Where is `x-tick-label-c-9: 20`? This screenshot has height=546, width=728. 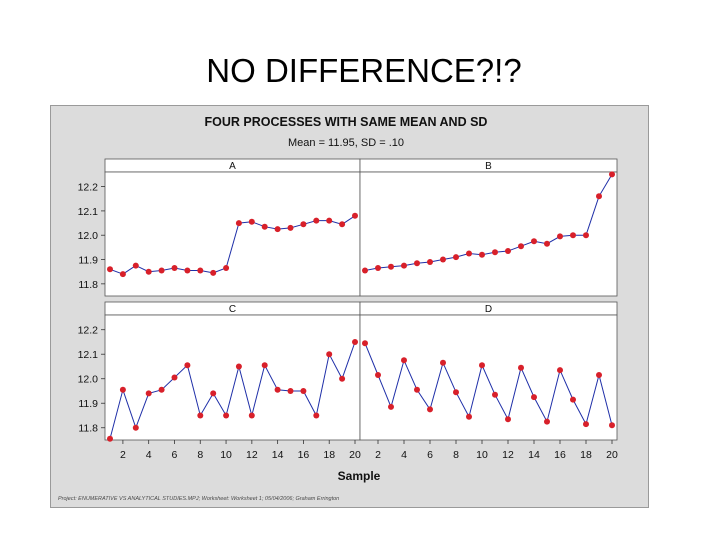
x-tick-label-c-9: 20 is located at coordinates (355, 455).